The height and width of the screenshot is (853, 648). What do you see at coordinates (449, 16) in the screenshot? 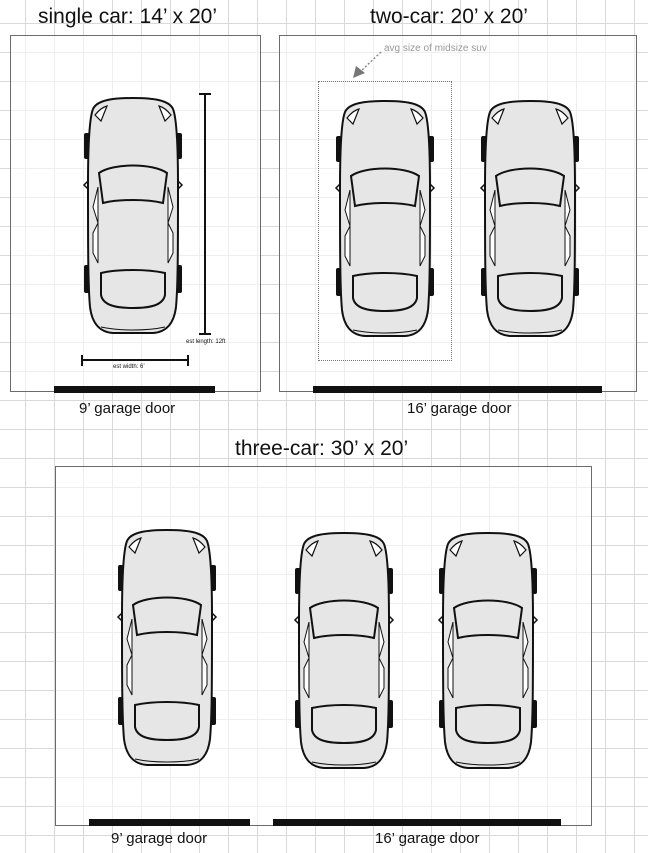
I see `two-car-title: two-car: 20’ x 20’` at bounding box center [449, 16].